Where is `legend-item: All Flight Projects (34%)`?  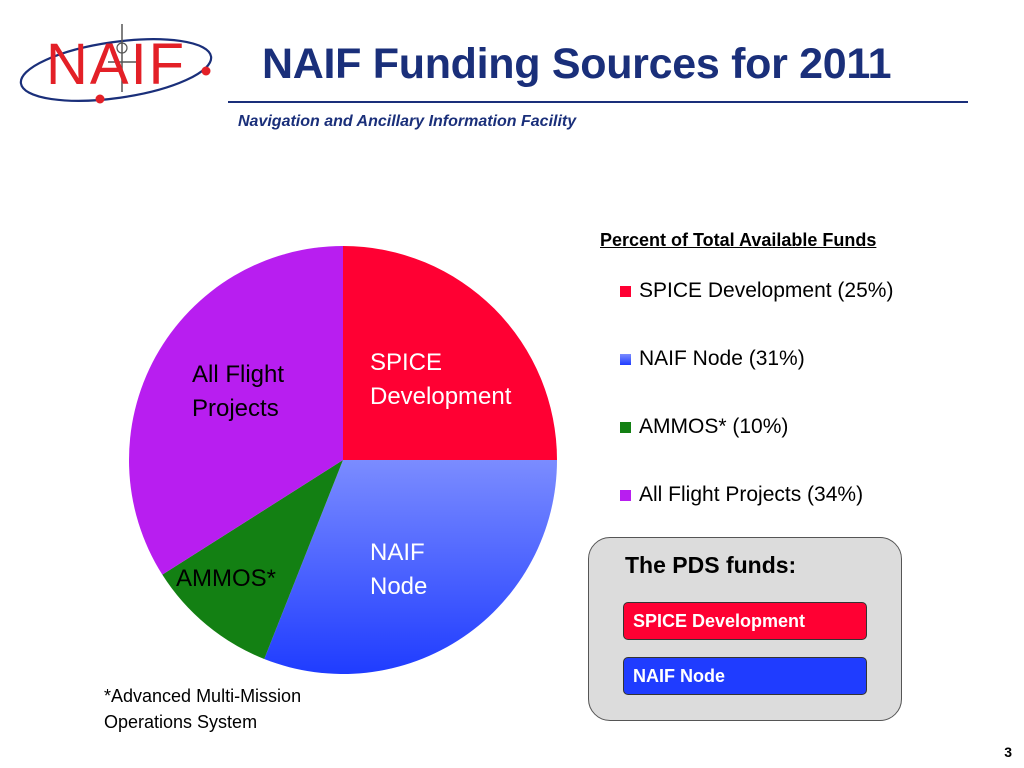 legend-item: All Flight Projects (34%) is located at coordinates (741, 495).